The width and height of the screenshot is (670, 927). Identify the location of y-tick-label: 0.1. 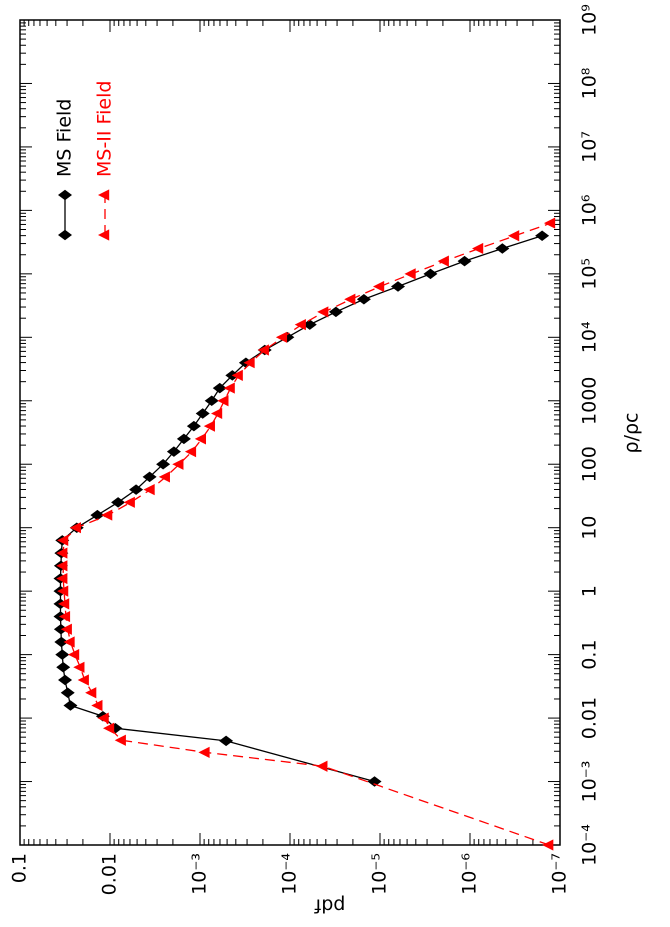
(20, 868).